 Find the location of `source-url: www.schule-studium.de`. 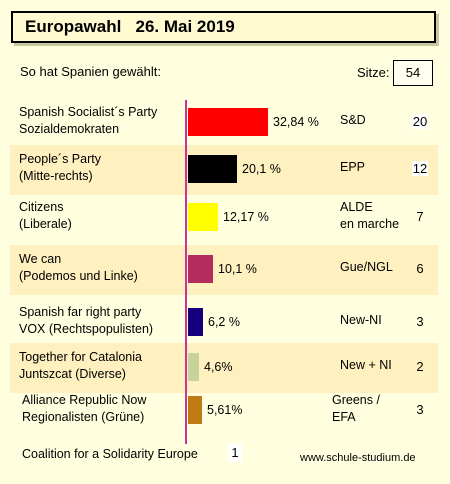

source-url: www.schule-studium.de is located at coordinates (358, 458).